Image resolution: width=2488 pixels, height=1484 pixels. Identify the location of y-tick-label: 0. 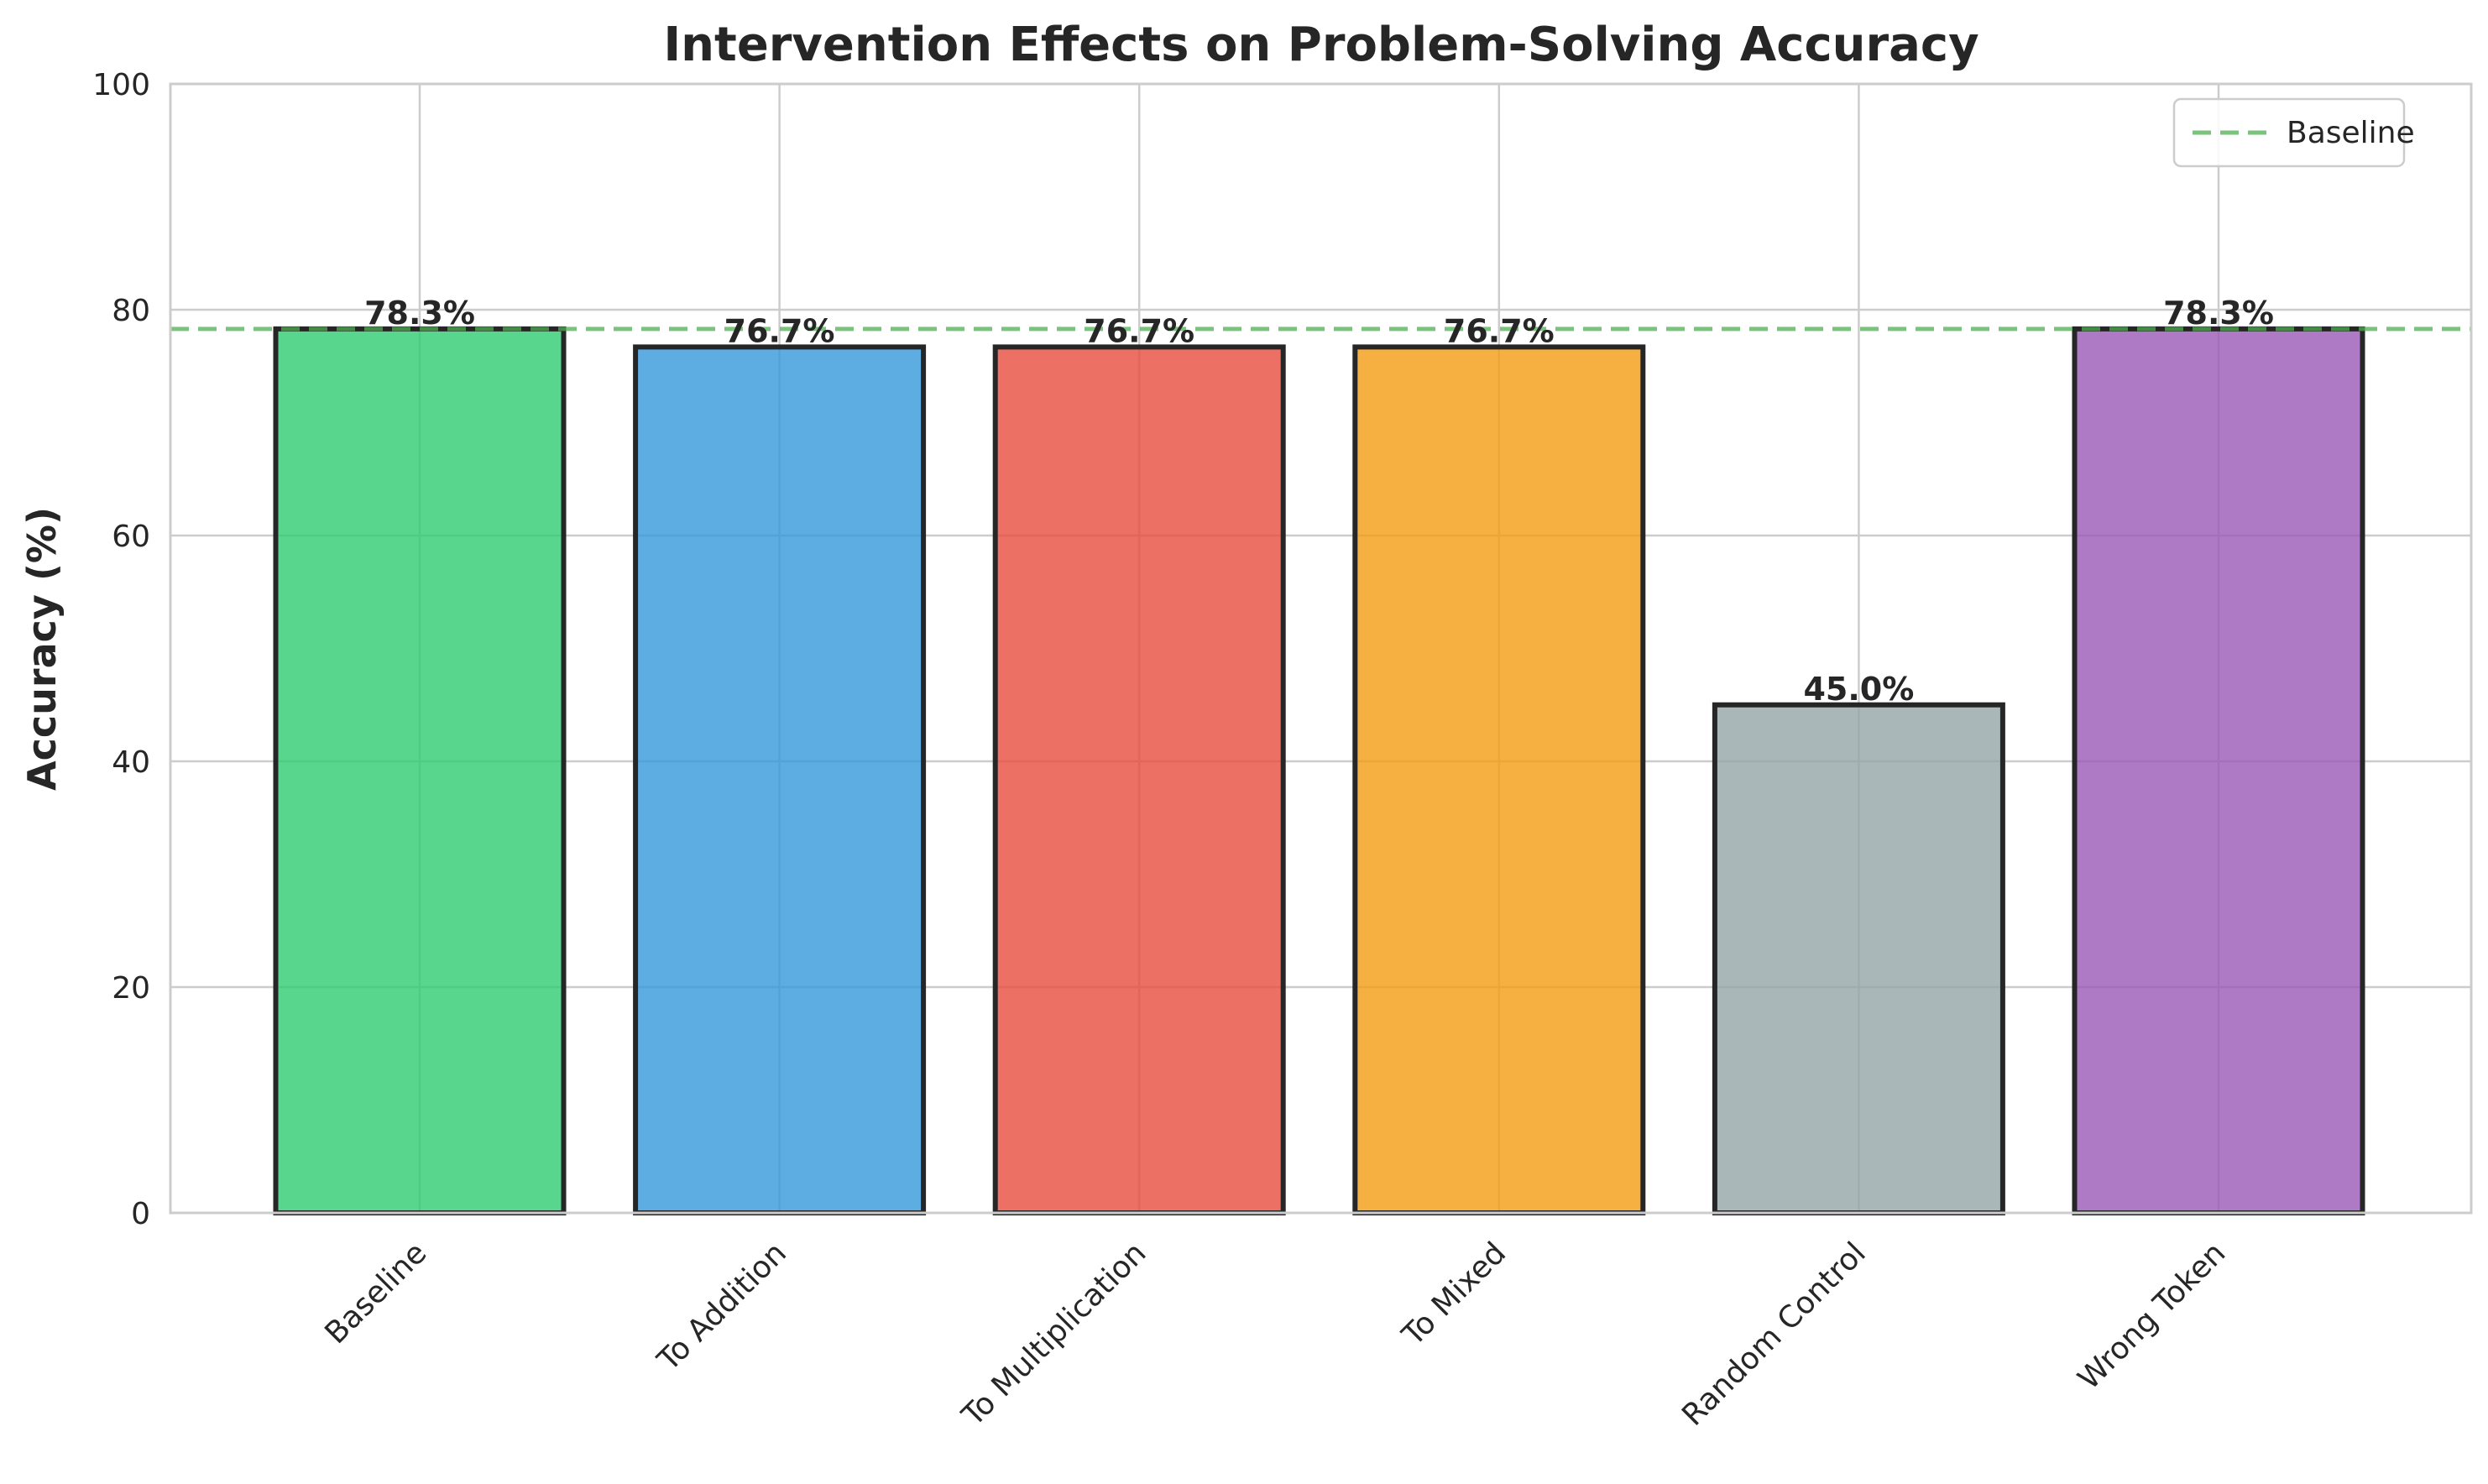
(140, 1214).